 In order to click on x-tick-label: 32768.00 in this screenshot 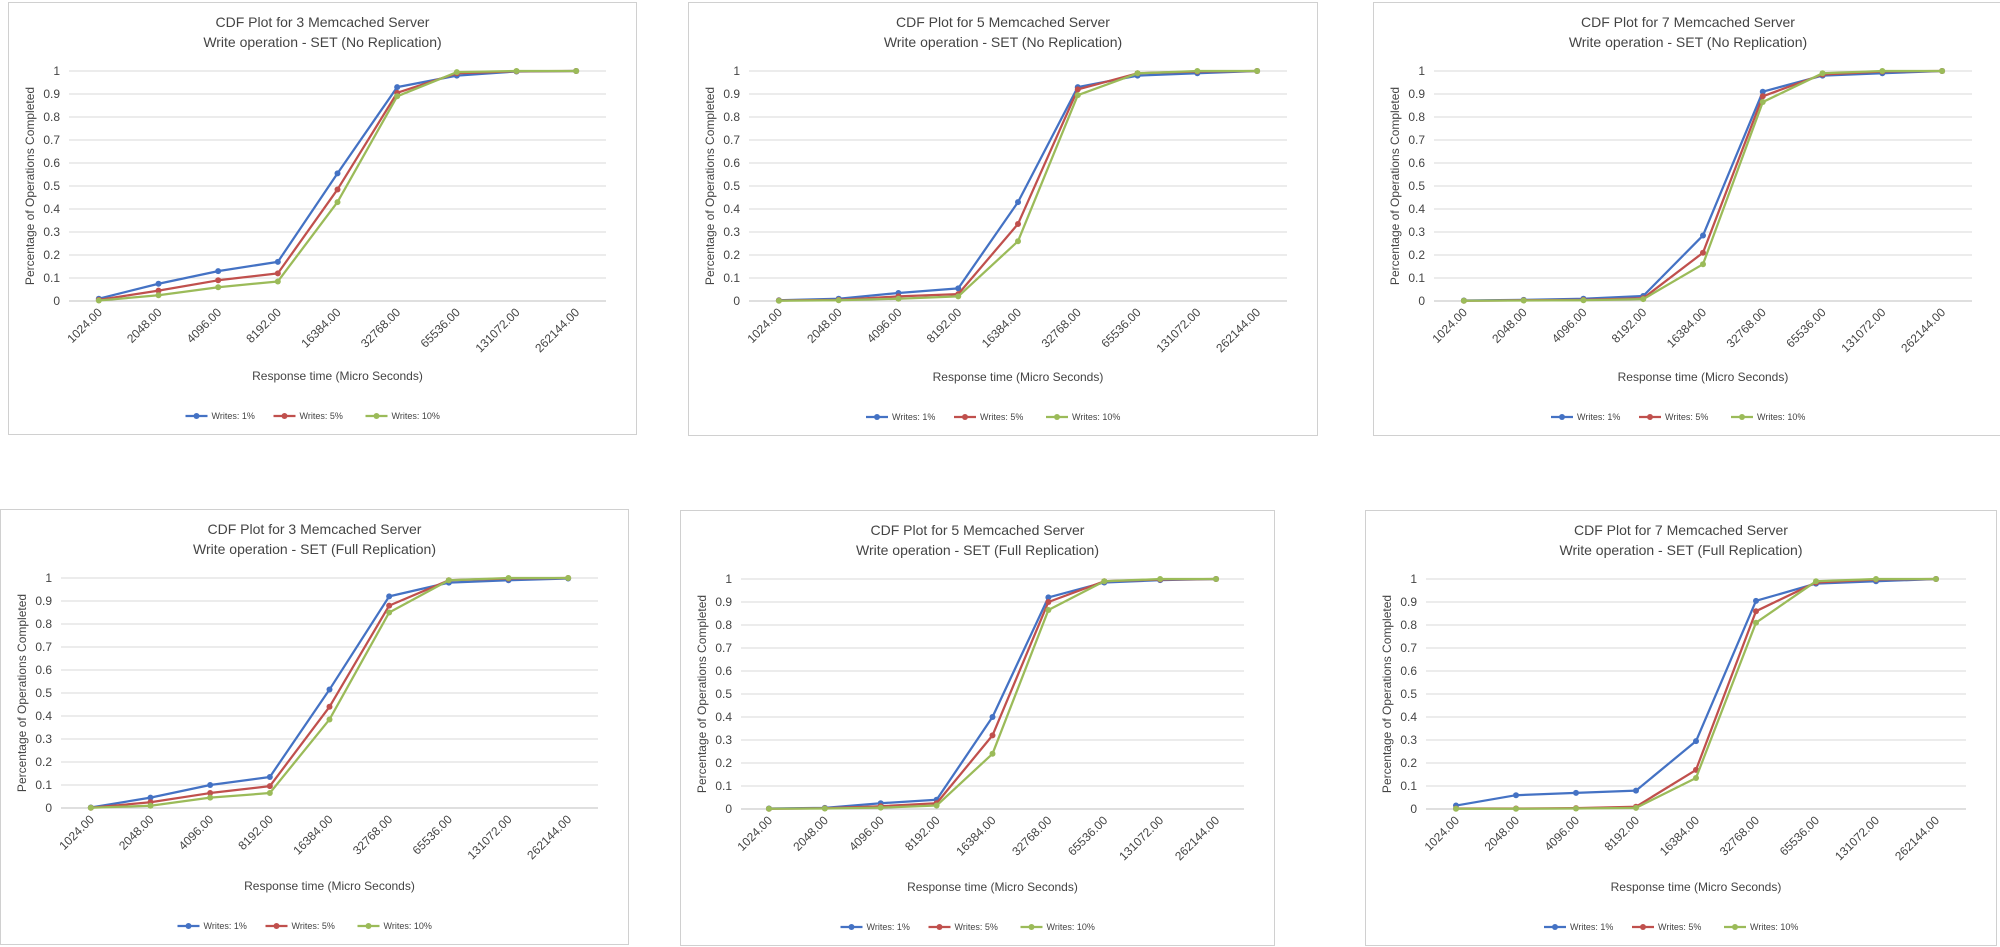, I will do `click(373, 835)`.